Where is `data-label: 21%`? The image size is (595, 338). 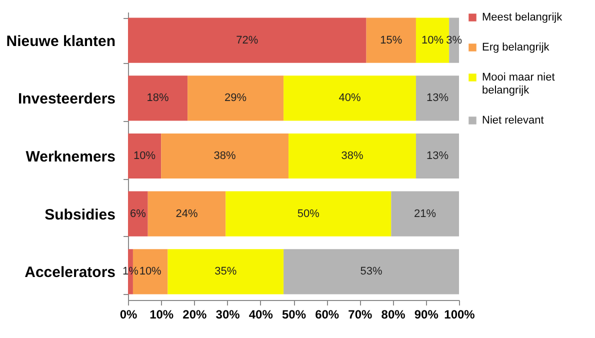 data-label: 21% is located at coordinates (425, 214).